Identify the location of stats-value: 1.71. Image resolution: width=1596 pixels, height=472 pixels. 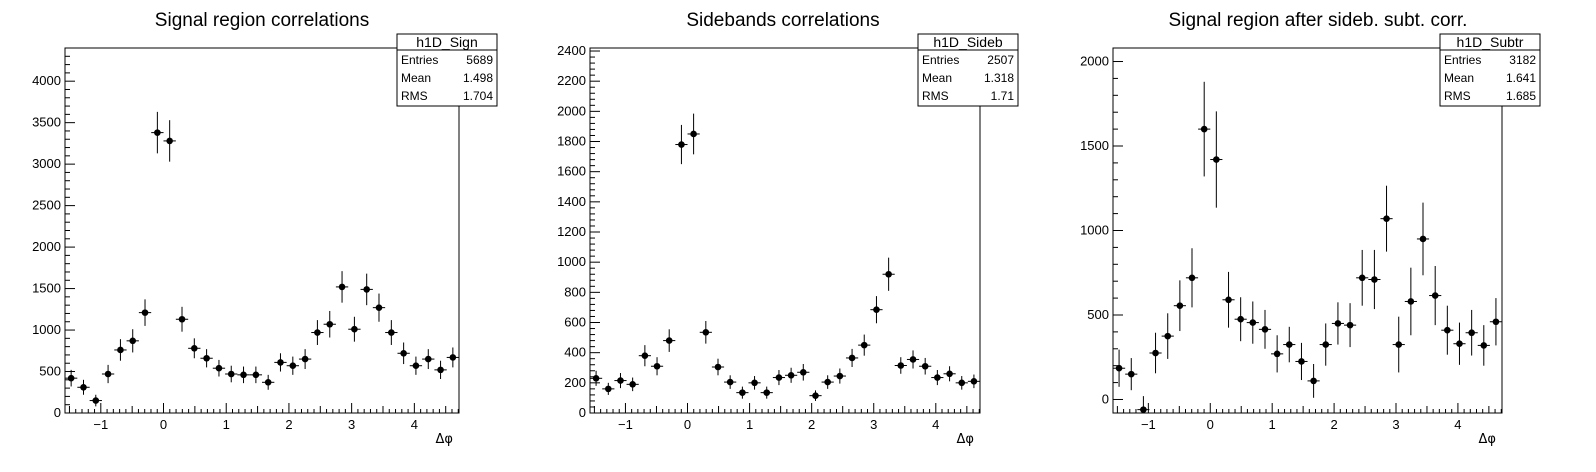
(1003, 96).